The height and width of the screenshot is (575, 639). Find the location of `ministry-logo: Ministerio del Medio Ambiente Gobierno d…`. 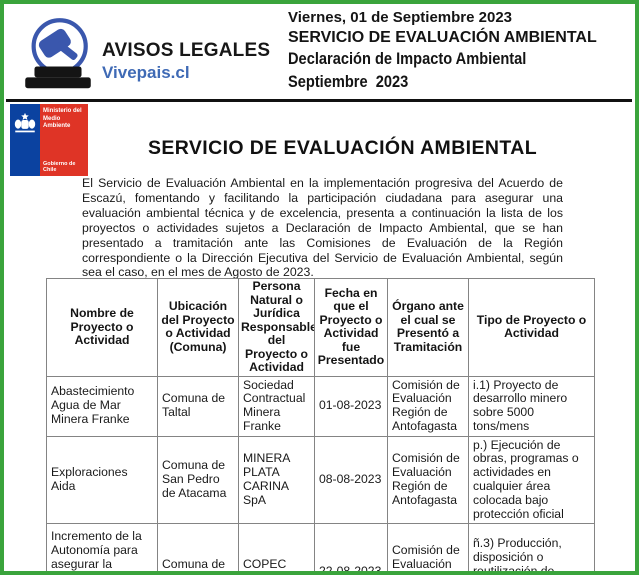

ministry-logo: Ministerio del Medio Ambiente Gobierno d… is located at coordinates (49, 140).